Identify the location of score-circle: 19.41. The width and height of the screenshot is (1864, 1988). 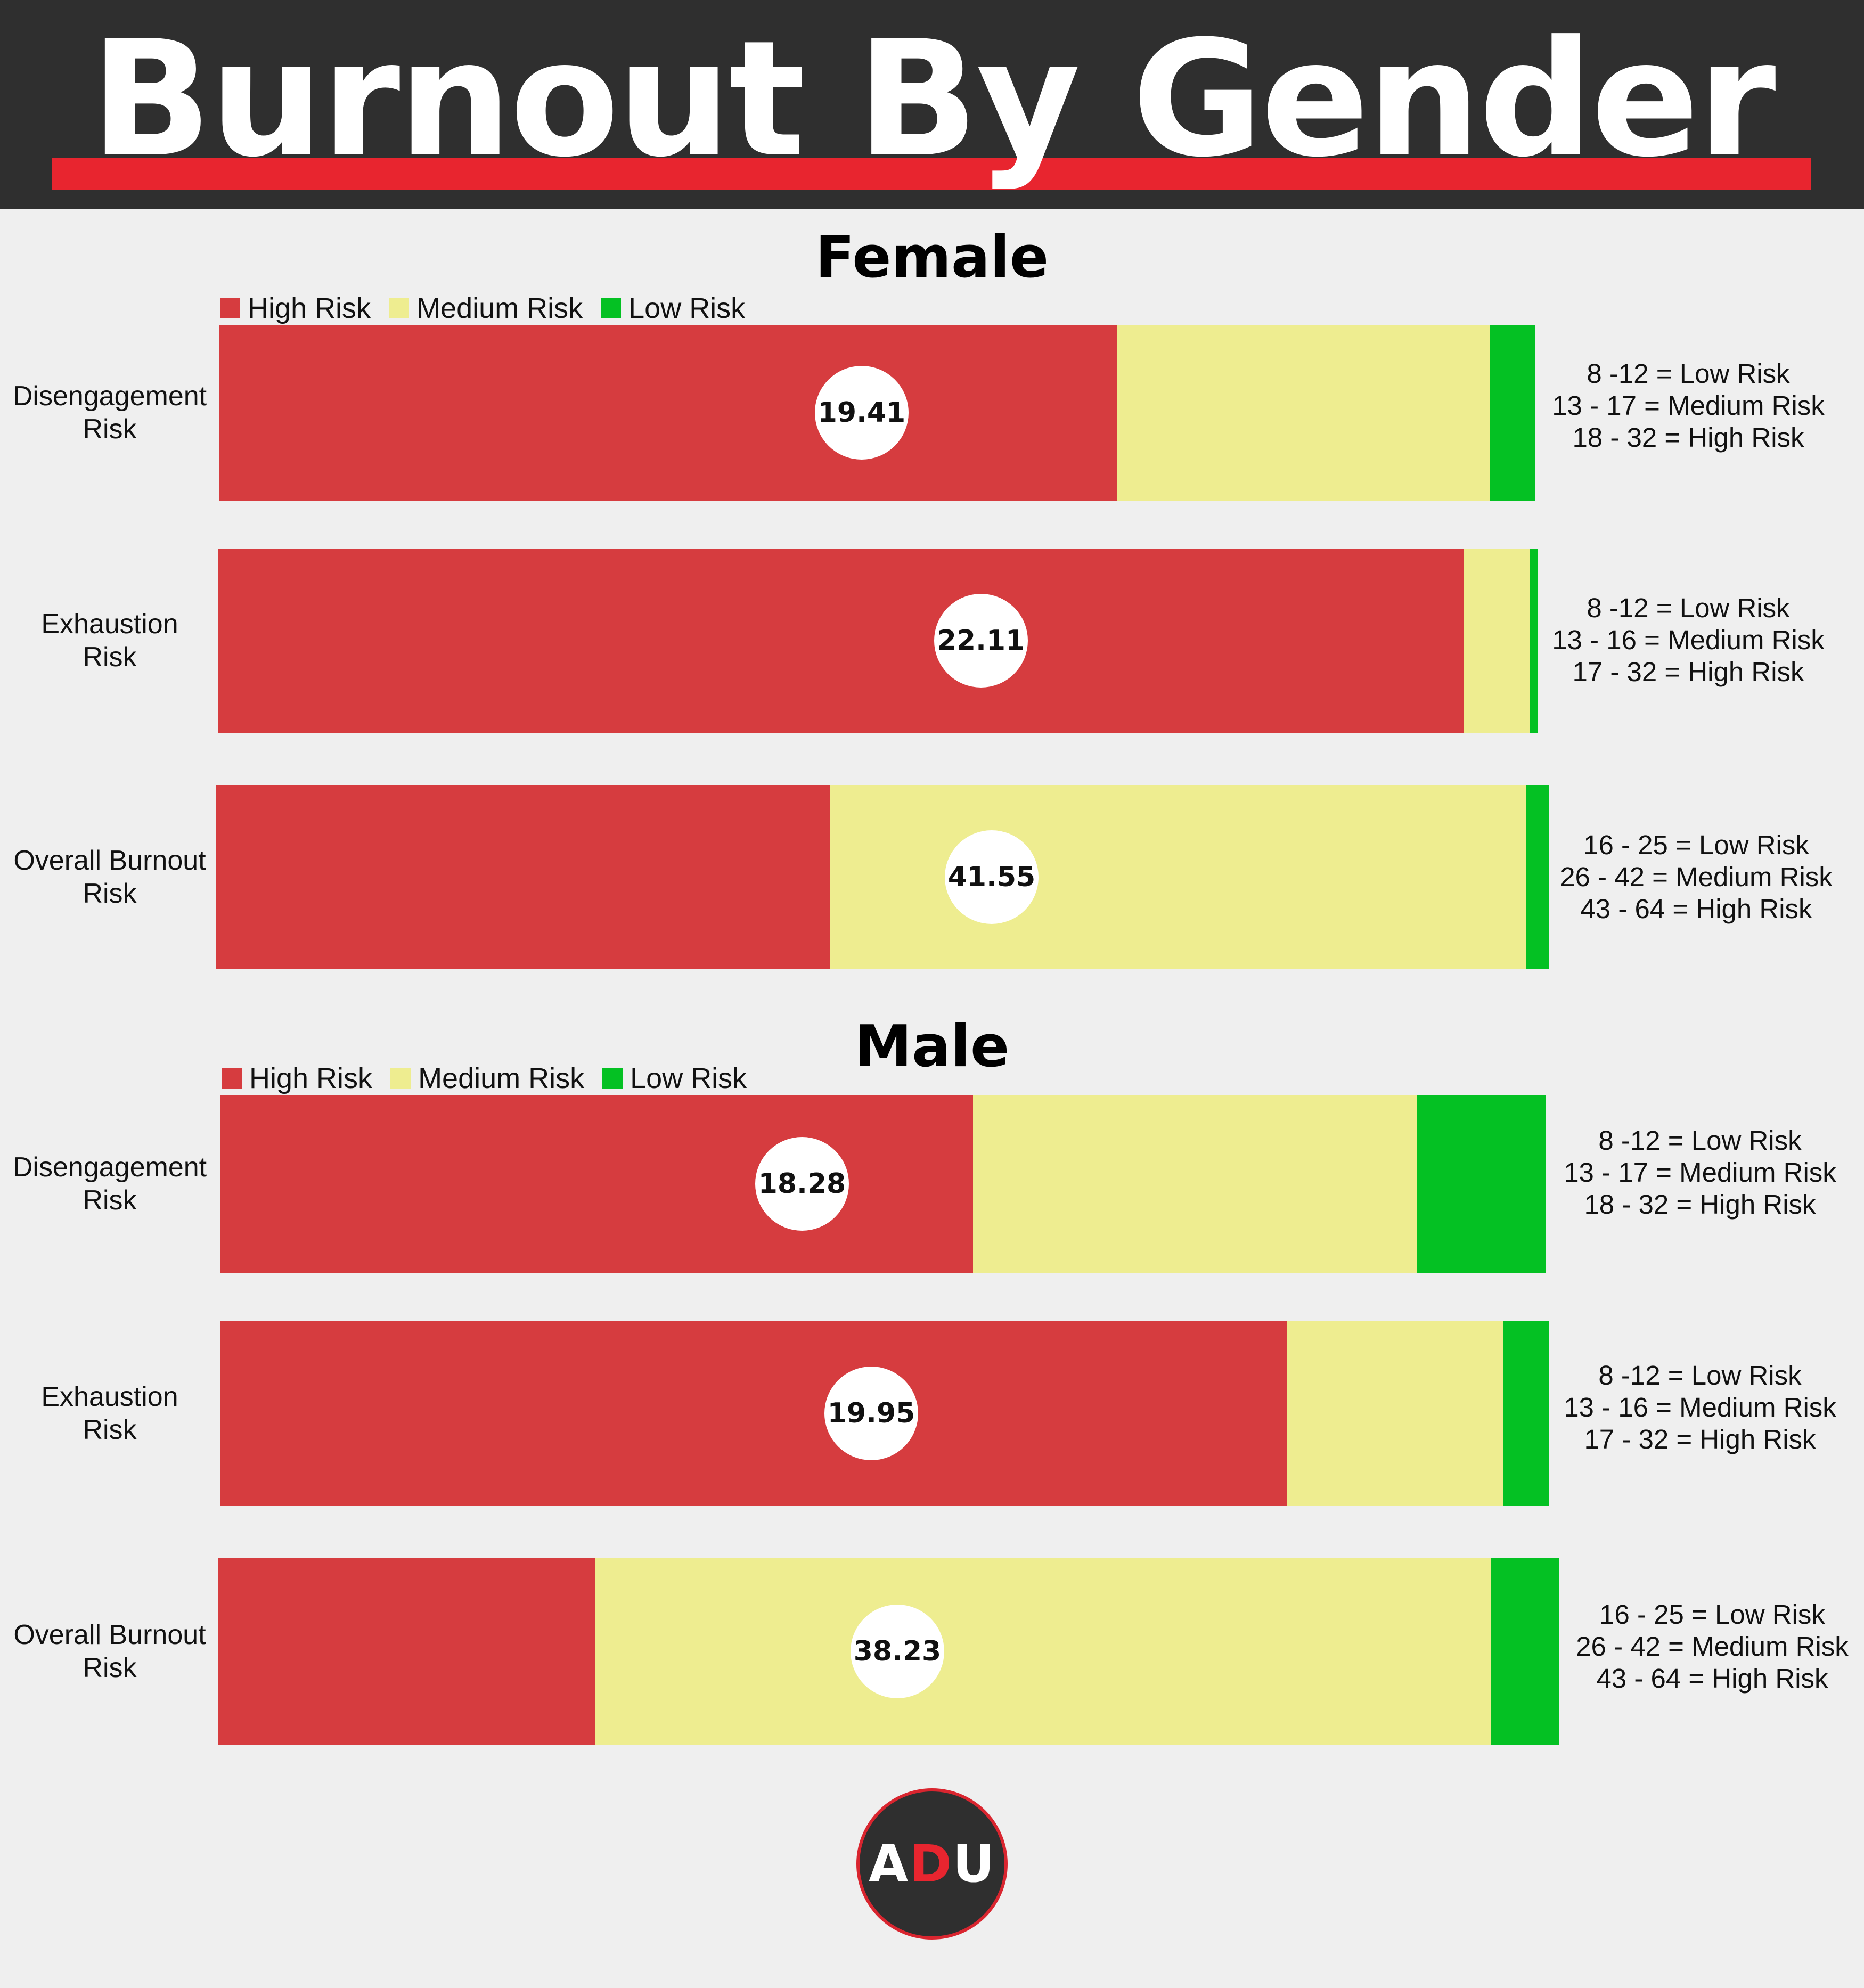
(862, 413).